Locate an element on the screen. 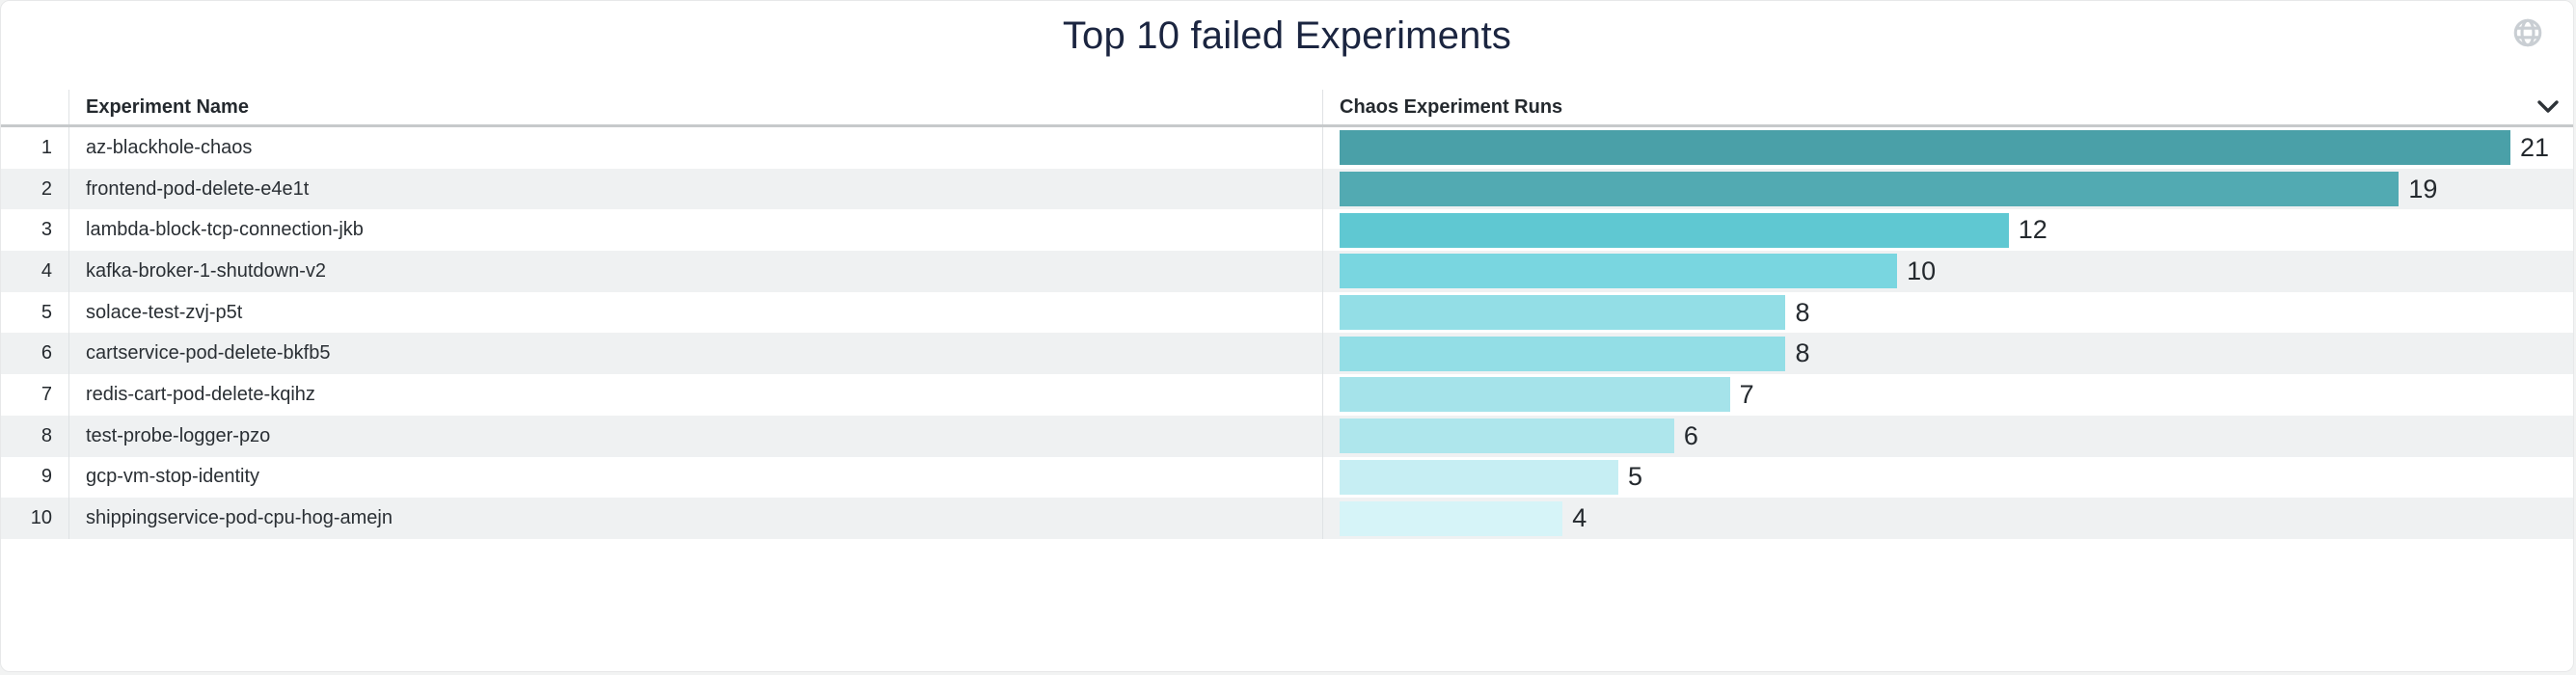  bar-value-label: 12 is located at coordinates (2032, 230).